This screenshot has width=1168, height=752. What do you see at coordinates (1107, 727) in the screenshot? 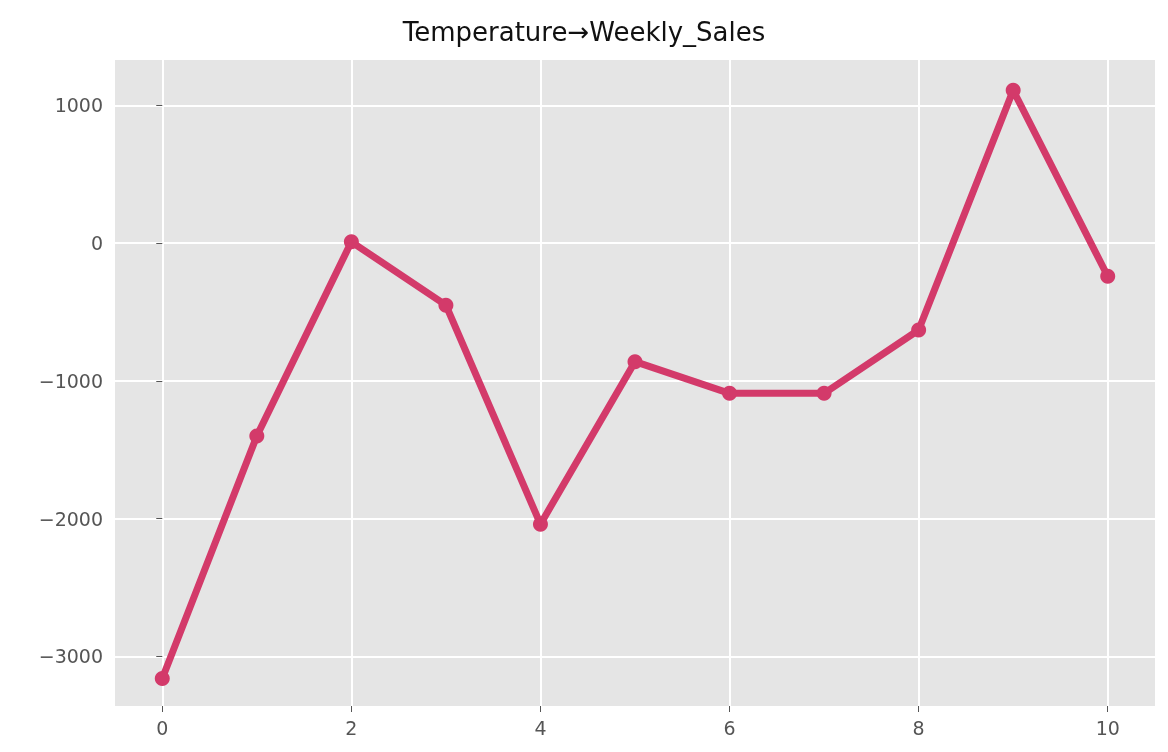
I see `x-tick-label: 10` at bounding box center [1107, 727].